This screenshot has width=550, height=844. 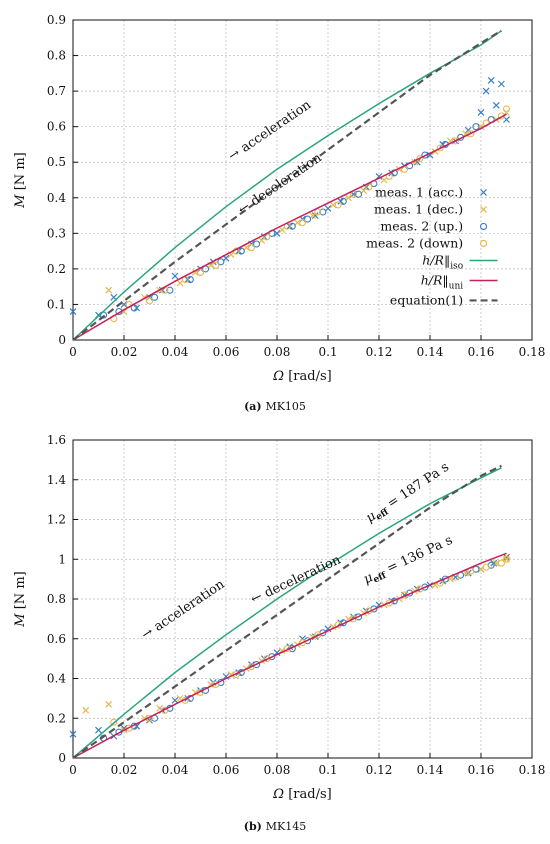 What do you see at coordinates (408, 494) in the screenshot?
I see `pb-annotation-2: μeff = 187 Pa s` at bounding box center [408, 494].